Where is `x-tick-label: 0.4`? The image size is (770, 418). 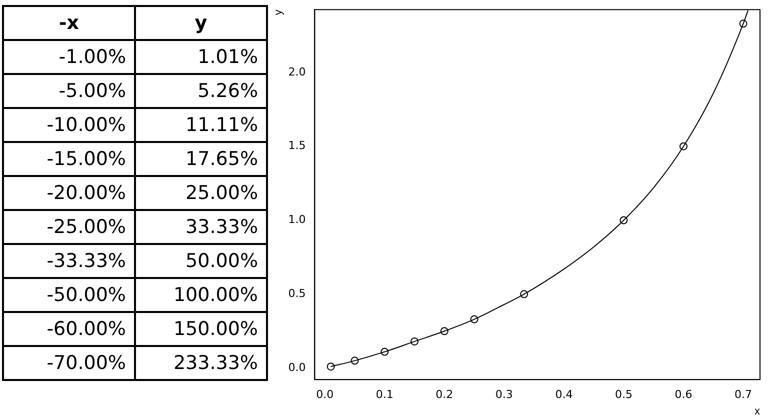 x-tick-label: 0.4 is located at coordinates (564, 395).